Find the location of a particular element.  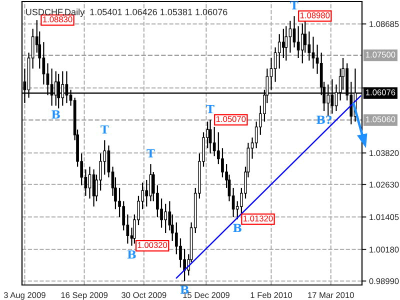

annotation: 1.05070 is located at coordinates (231, 119).